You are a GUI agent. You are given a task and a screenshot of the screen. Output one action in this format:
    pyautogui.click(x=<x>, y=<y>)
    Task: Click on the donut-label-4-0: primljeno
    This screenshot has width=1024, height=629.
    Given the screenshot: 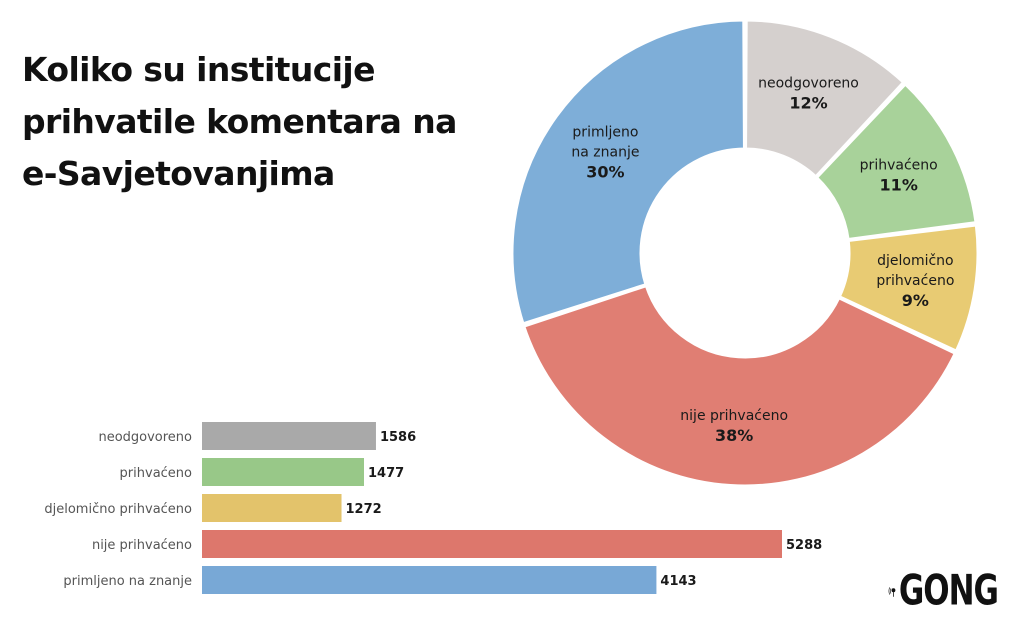 What is the action you would take?
    pyautogui.click(x=605, y=133)
    